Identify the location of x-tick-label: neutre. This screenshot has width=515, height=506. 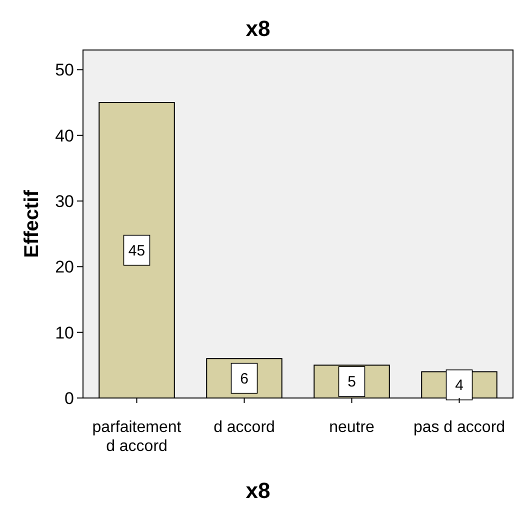
(352, 427).